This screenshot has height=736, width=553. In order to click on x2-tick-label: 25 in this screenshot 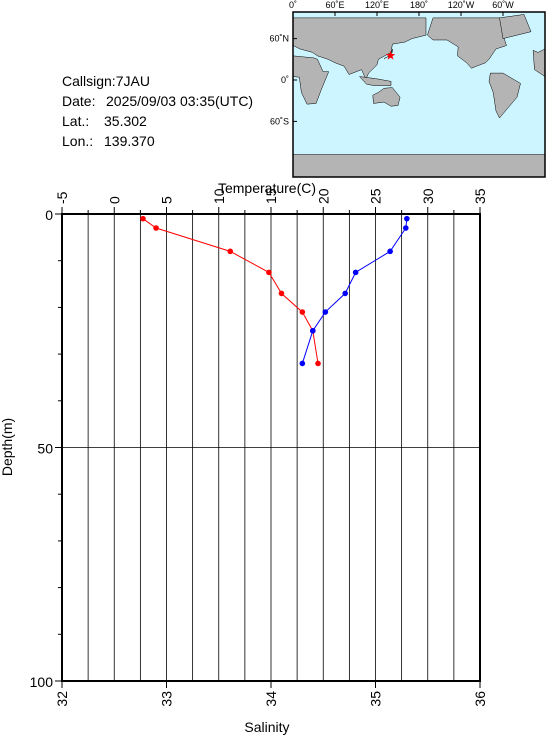, I will do `click(376, 196)`.